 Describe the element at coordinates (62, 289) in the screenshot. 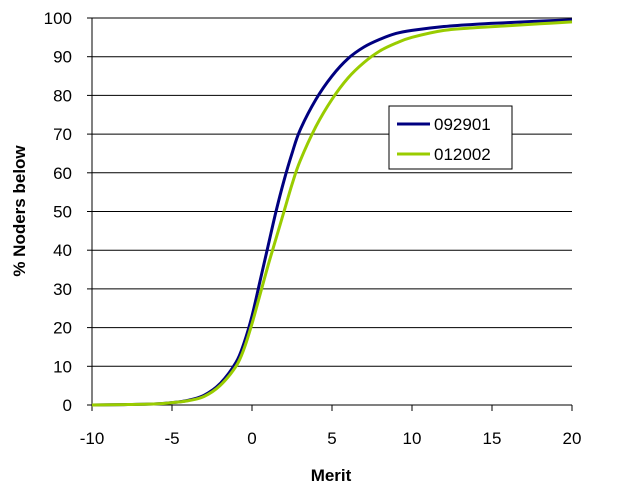

I see `ytick-label-30: 30` at that location.